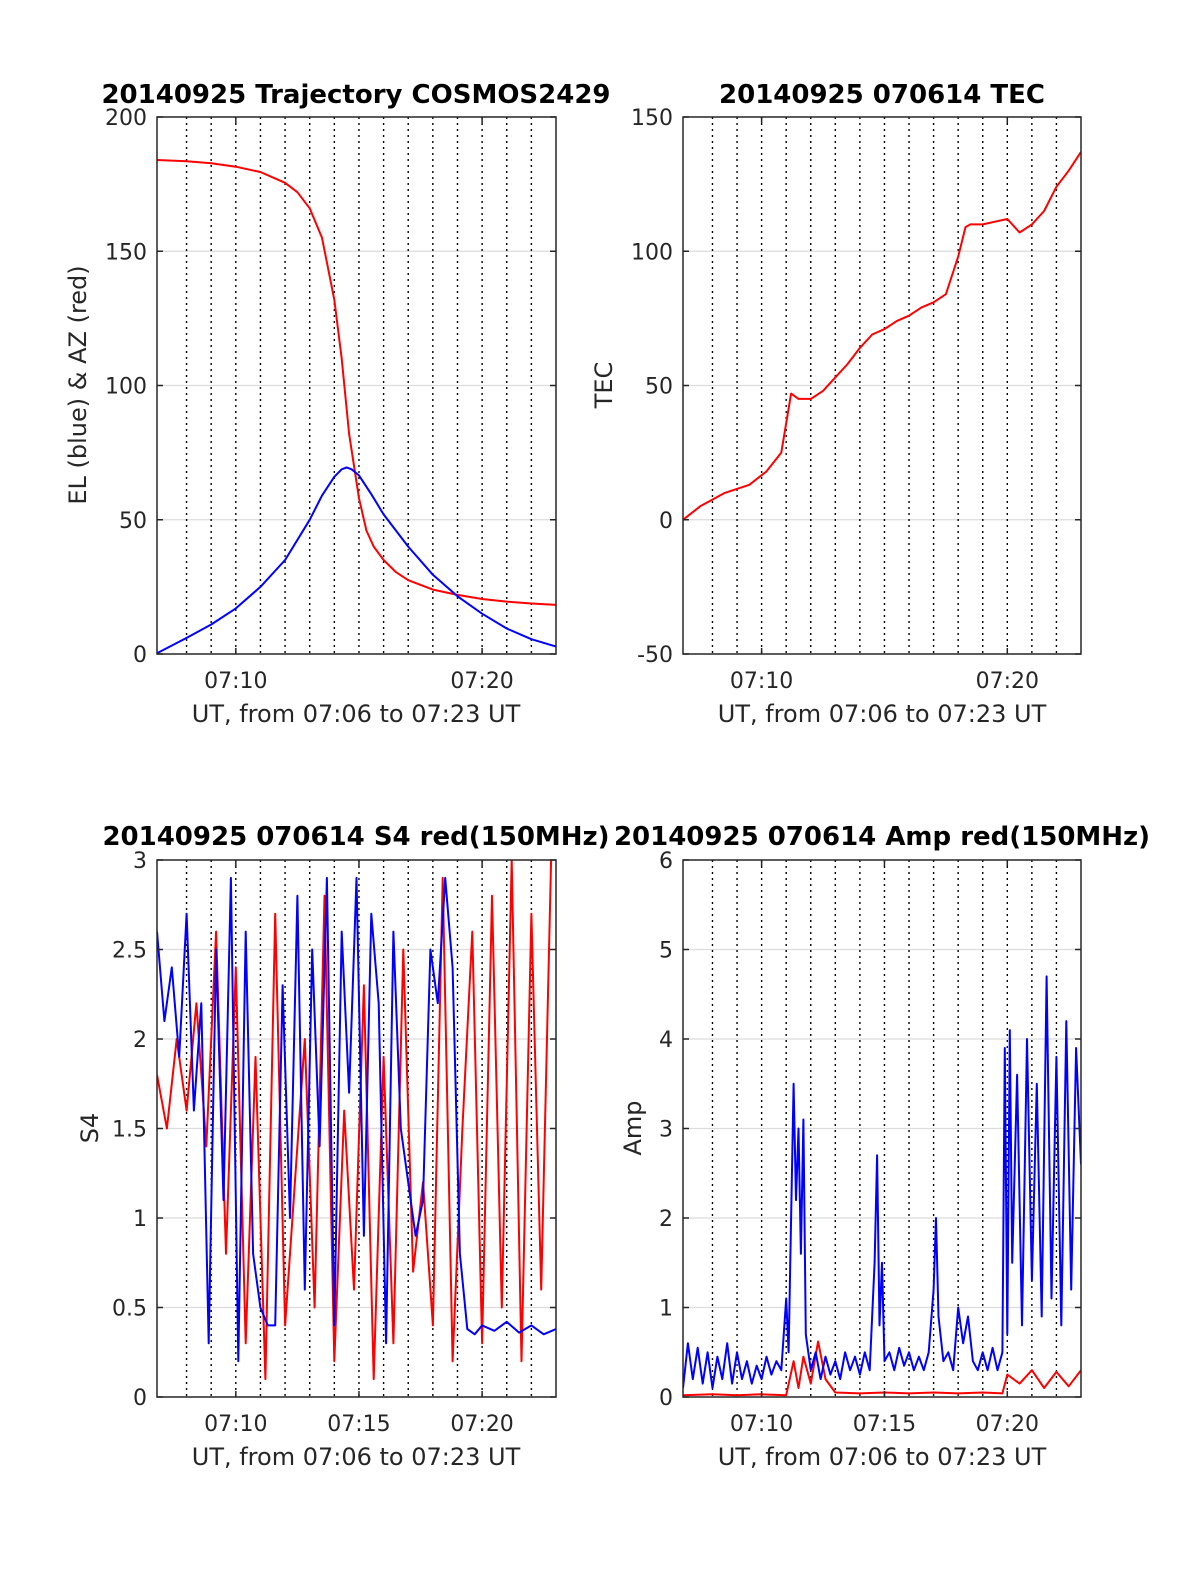  Describe the element at coordinates (1007, 681) in the screenshot. I see `tec-xtick-label: 07:20` at that location.